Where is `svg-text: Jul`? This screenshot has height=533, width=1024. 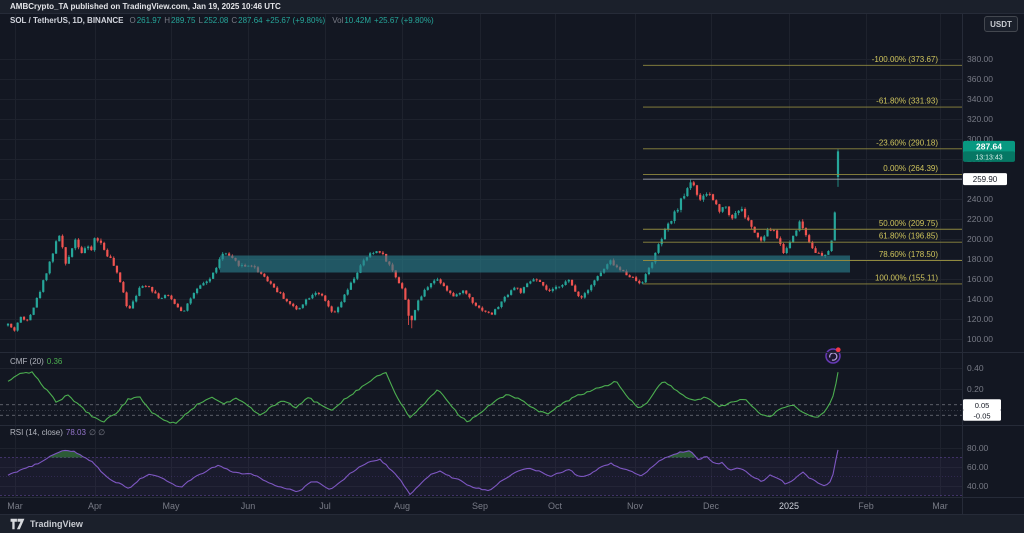
svg-text: Jul is located at coordinates (325, 506).